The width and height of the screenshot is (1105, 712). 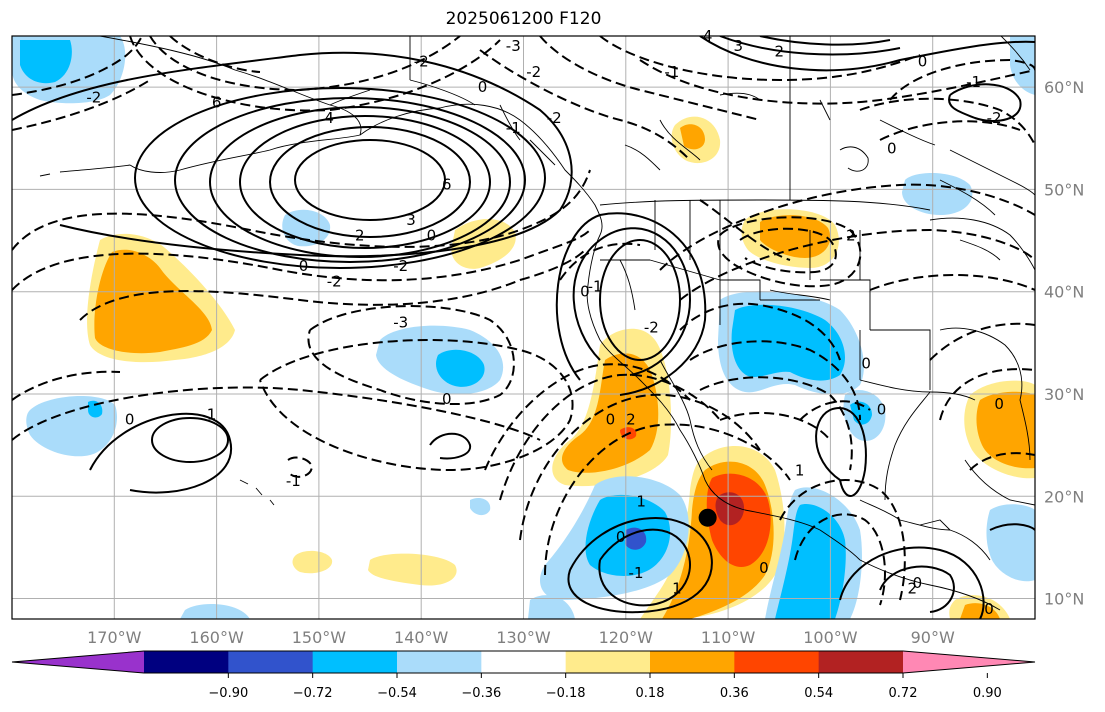 I want to click on lon-tick-label: 140°W, so click(x=421, y=637).